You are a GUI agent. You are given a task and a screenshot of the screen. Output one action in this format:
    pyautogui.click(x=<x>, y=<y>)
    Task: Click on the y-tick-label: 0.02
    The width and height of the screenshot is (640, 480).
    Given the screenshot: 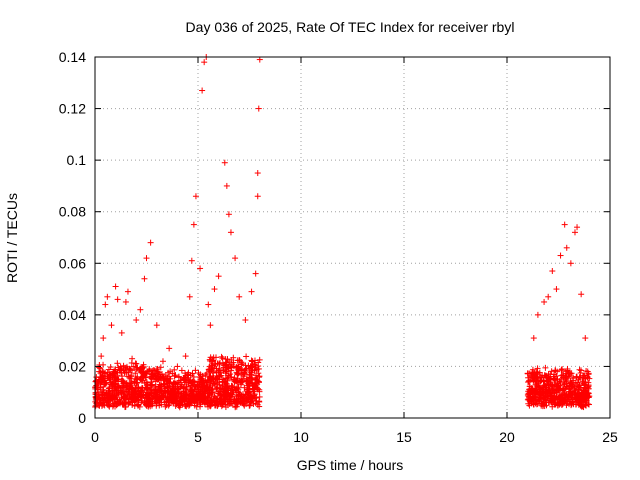 What is the action you would take?
    pyautogui.click(x=72, y=366)
    